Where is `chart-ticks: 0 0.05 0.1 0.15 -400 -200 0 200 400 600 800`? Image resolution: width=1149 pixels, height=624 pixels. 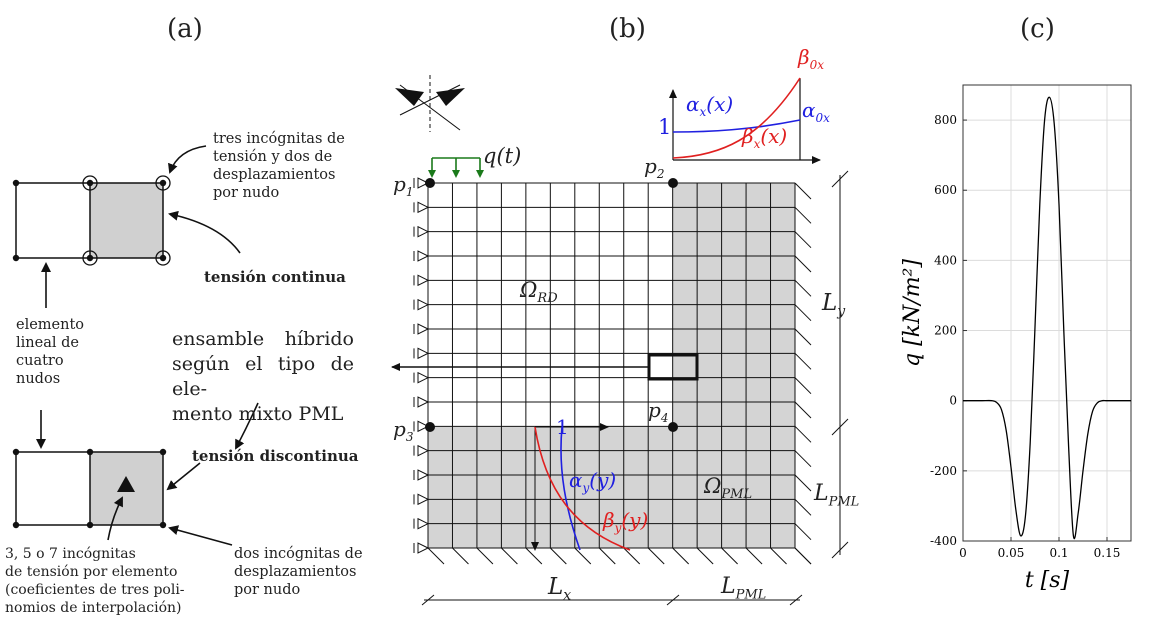 chart-ticks: 0 0.05 0.1 0.15 -400 -200 0 200 400 600 800 is located at coordinates (1025, 336).